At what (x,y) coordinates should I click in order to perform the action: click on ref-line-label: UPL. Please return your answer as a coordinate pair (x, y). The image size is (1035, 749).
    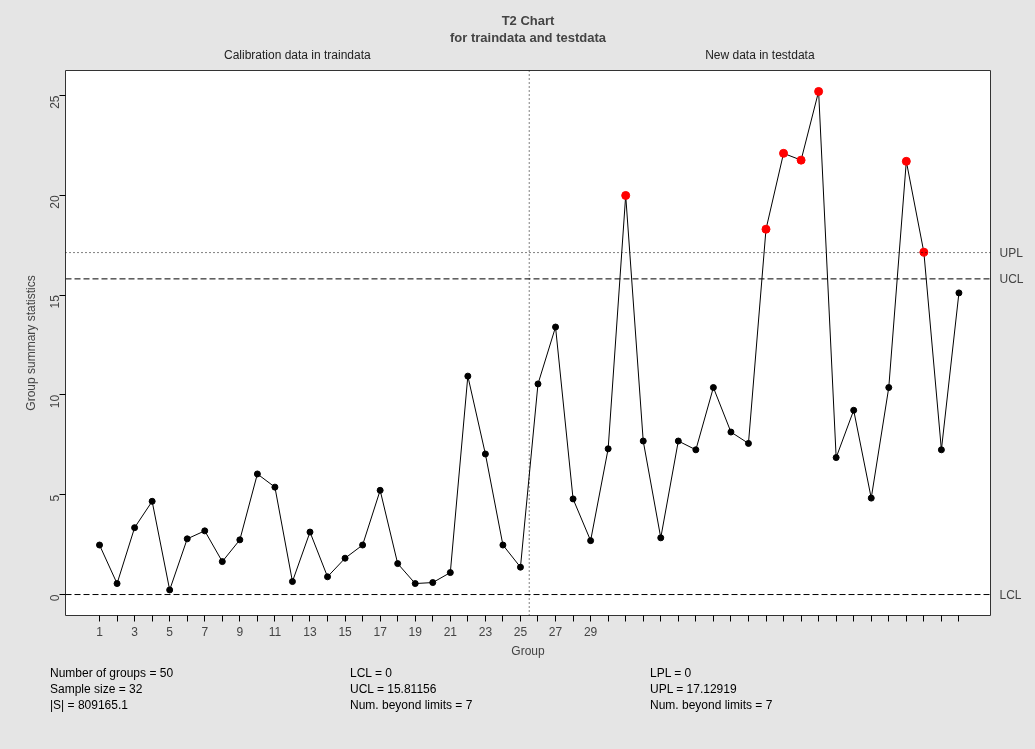
    Looking at the image, I should click on (1011, 252).